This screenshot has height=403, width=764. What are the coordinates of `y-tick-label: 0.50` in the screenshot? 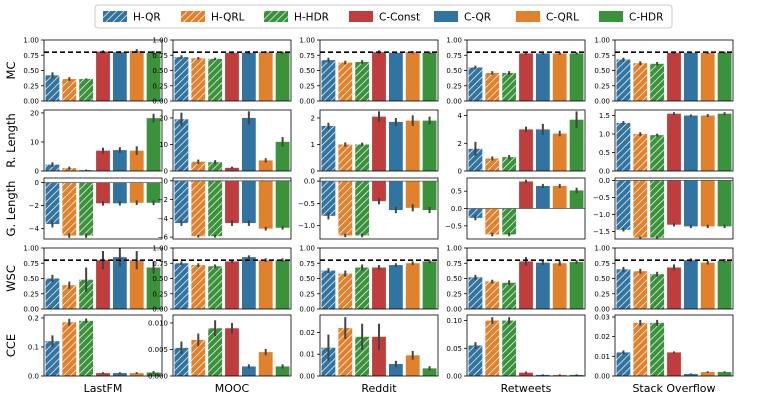 It's located at (160, 71).